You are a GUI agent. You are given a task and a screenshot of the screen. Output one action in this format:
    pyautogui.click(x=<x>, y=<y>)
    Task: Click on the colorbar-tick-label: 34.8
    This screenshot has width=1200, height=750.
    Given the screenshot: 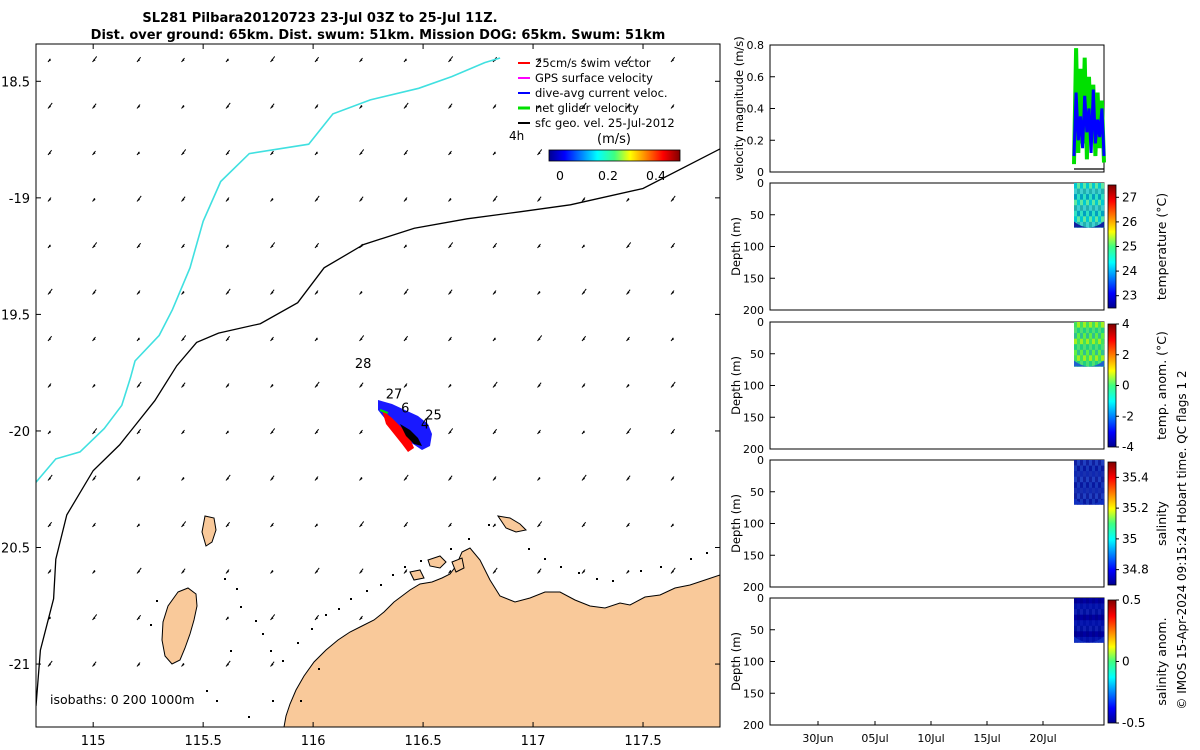 What is the action you would take?
    pyautogui.click(x=1135, y=570)
    